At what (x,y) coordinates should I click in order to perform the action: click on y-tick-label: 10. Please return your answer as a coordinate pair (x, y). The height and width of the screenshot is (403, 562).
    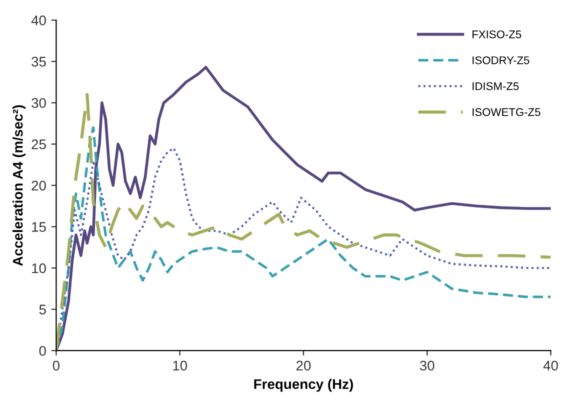
    Looking at the image, I should click on (39, 268).